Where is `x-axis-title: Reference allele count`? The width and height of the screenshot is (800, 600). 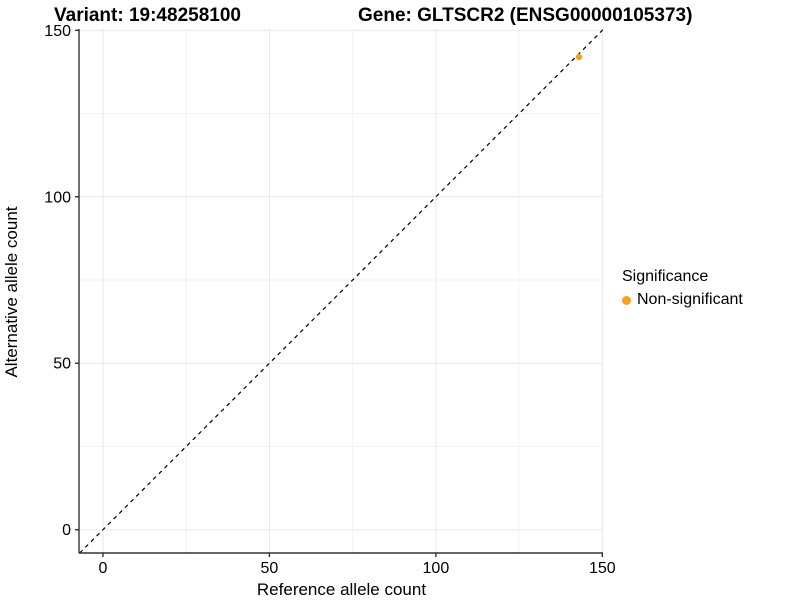 x-axis-title: Reference allele count is located at coordinates (341, 589).